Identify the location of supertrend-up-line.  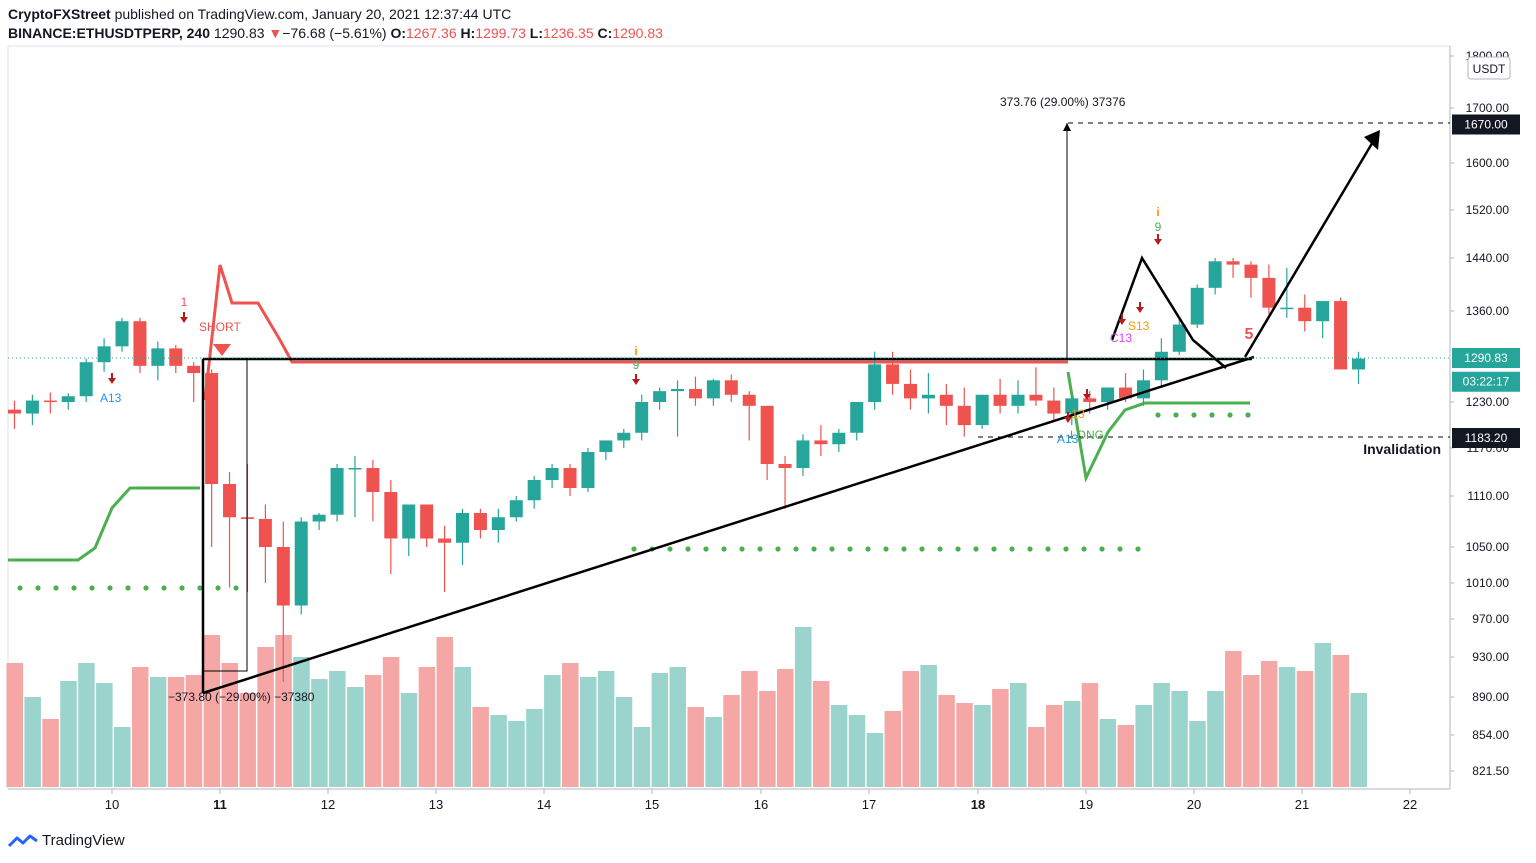
(1158, 427).